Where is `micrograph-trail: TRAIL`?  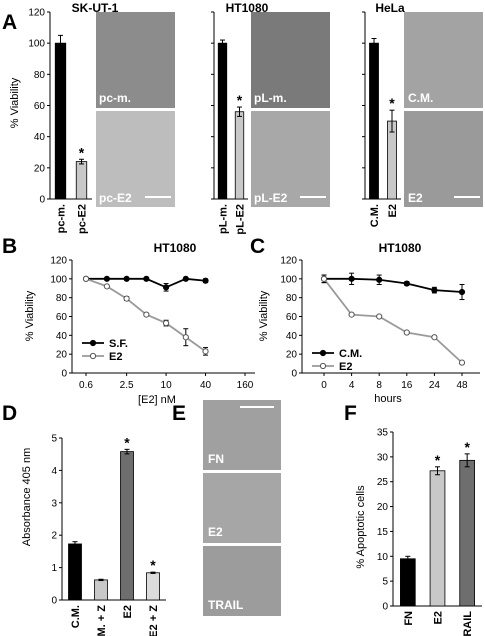
micrograph-trail: TRAIL is located at coordinates (242, 581).